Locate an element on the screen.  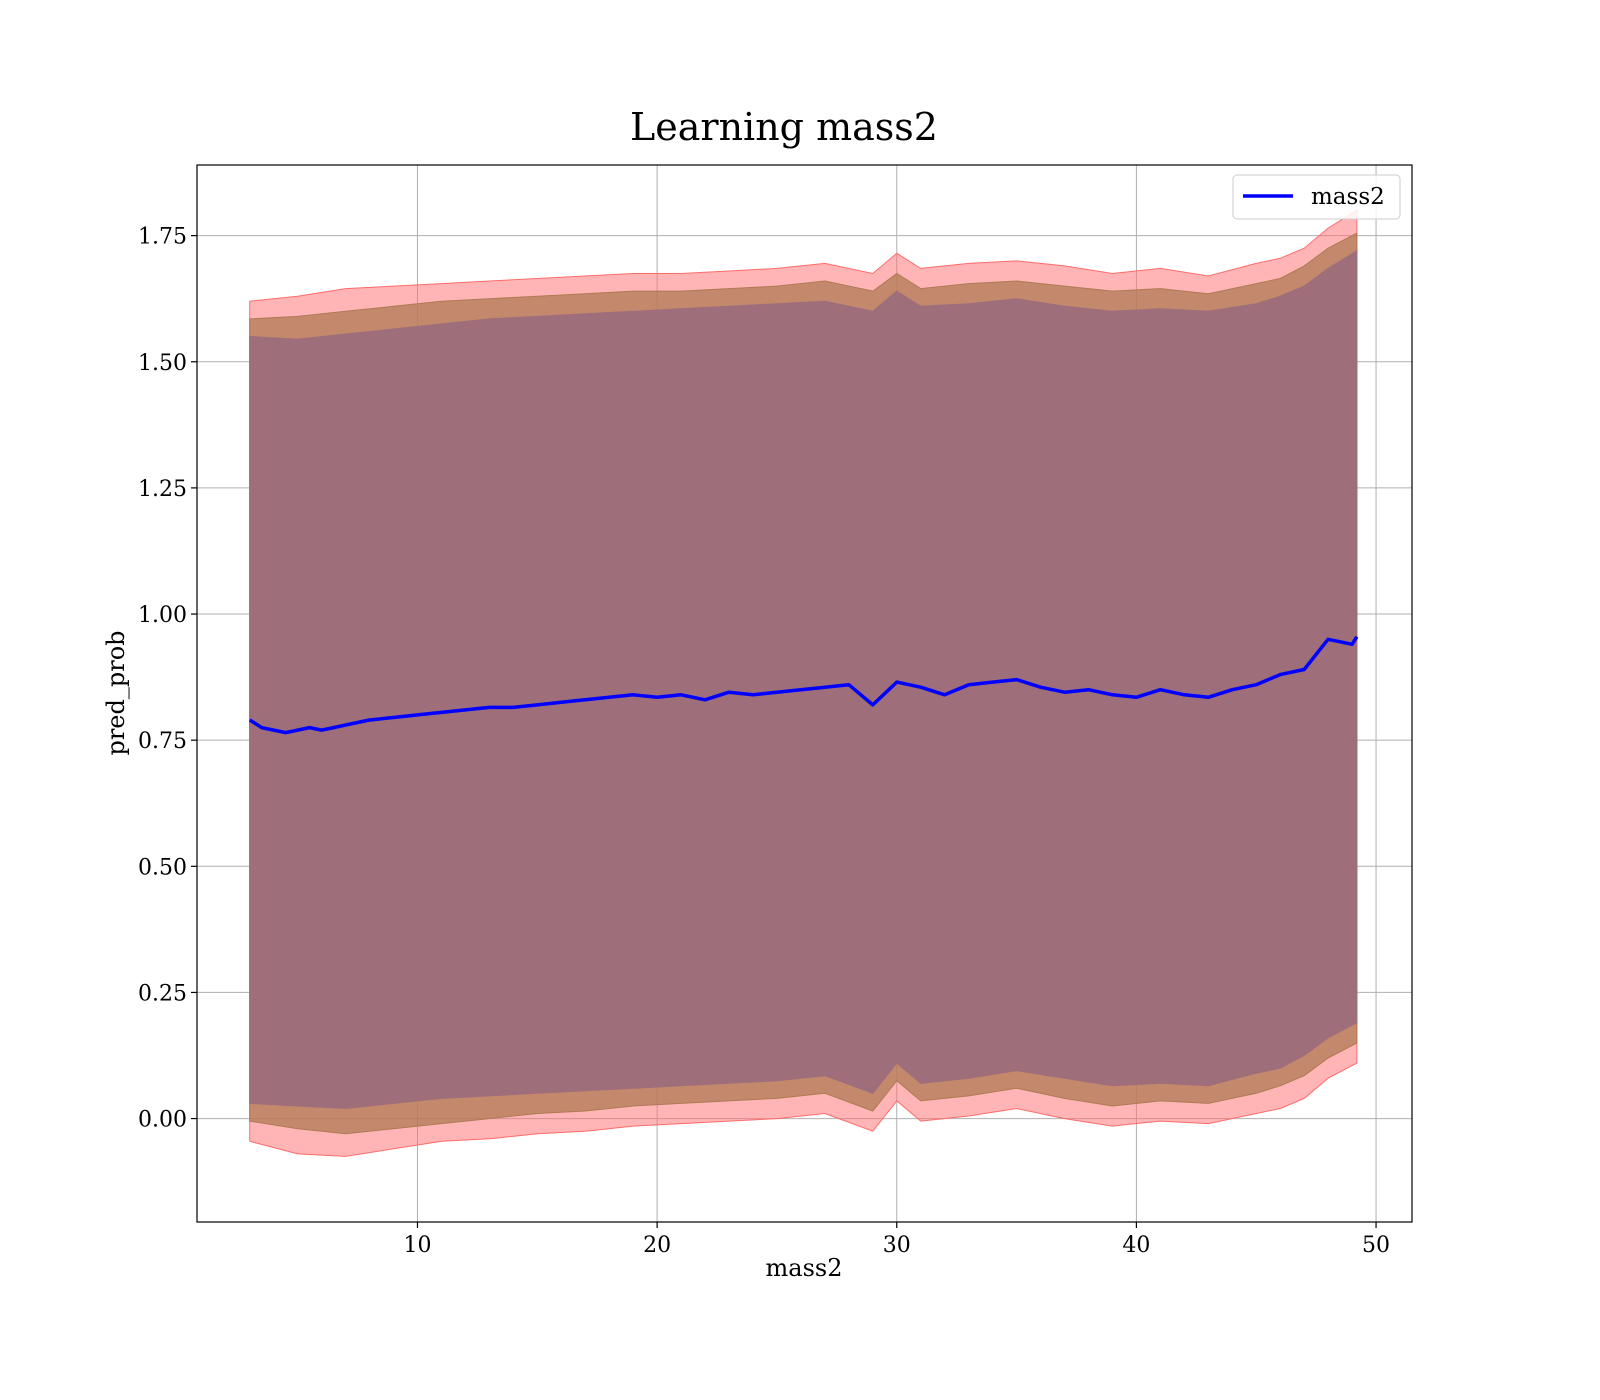
x-tick-label-4: 50 is located at coordinates (1376, 1245).